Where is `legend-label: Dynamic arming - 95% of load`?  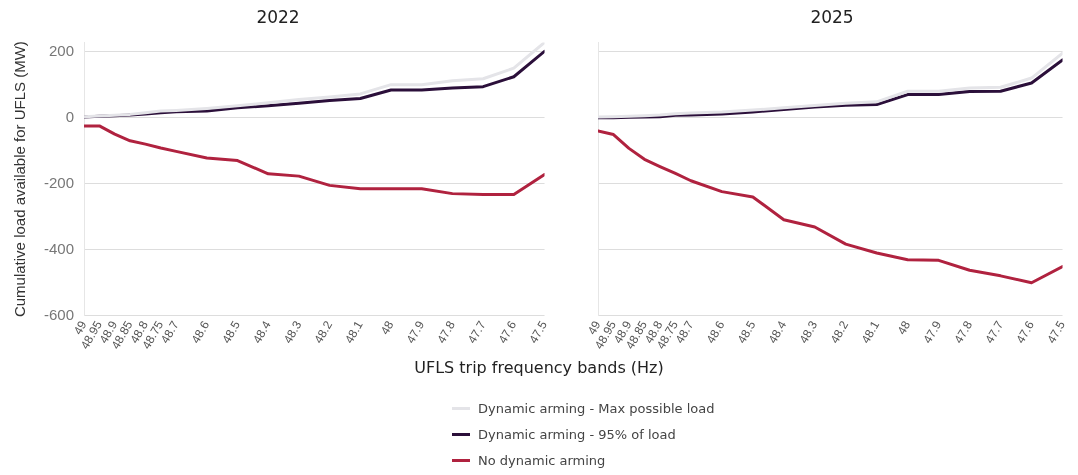
legend-label: Dynamic arming - 95% of load is located at coordinates (577, 434).